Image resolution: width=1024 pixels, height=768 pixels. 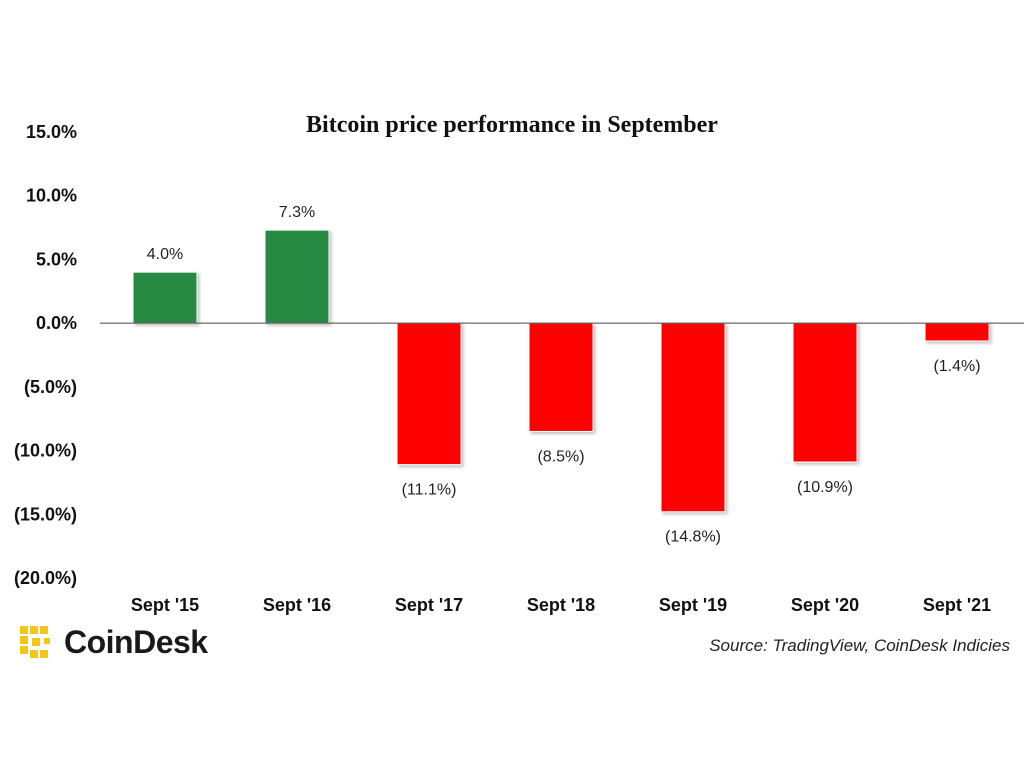 What do you see at coordinates (136, 641) in the screenshot?
I see `brand-name: CoinDesk` at bounding box center [136, 641].